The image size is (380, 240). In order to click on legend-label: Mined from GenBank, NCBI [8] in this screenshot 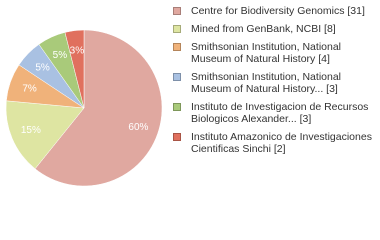, I will do `click(263, 29)`.